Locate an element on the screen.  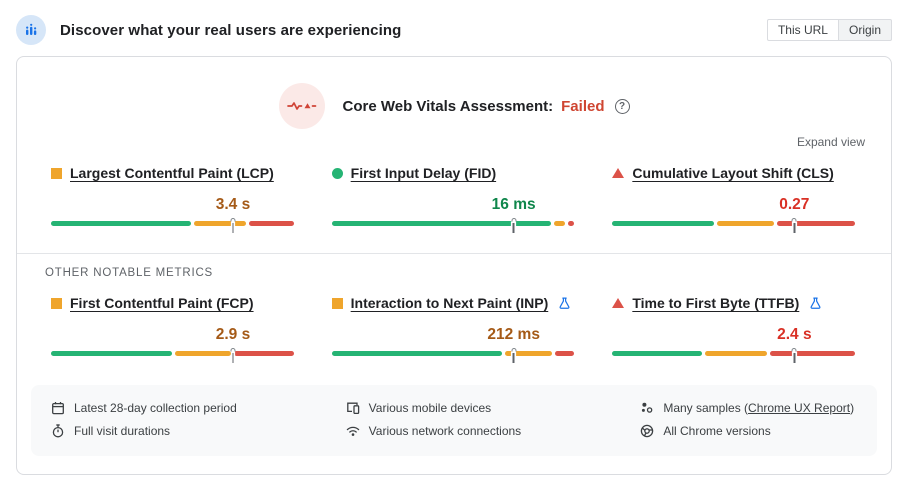
network-note: Various network connections is located at coordinates (464, 431).